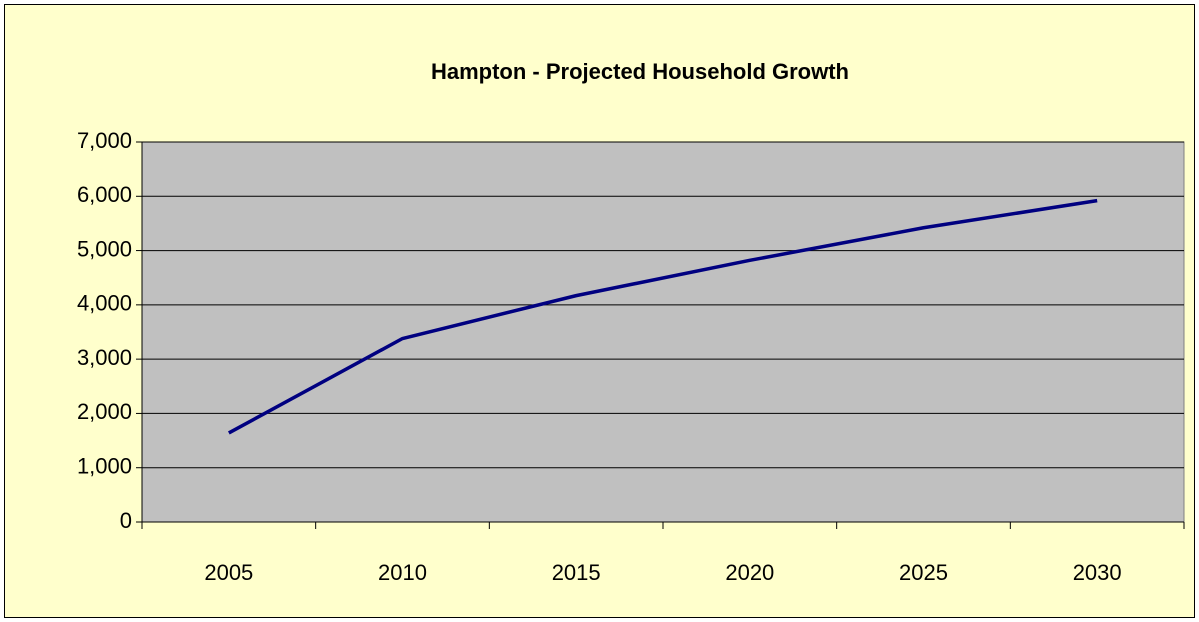 The image size is (1199, 622). Describe the element at coordinates (402, 572) in the screenshot. I see `x-tick-label: 2010` at that location.